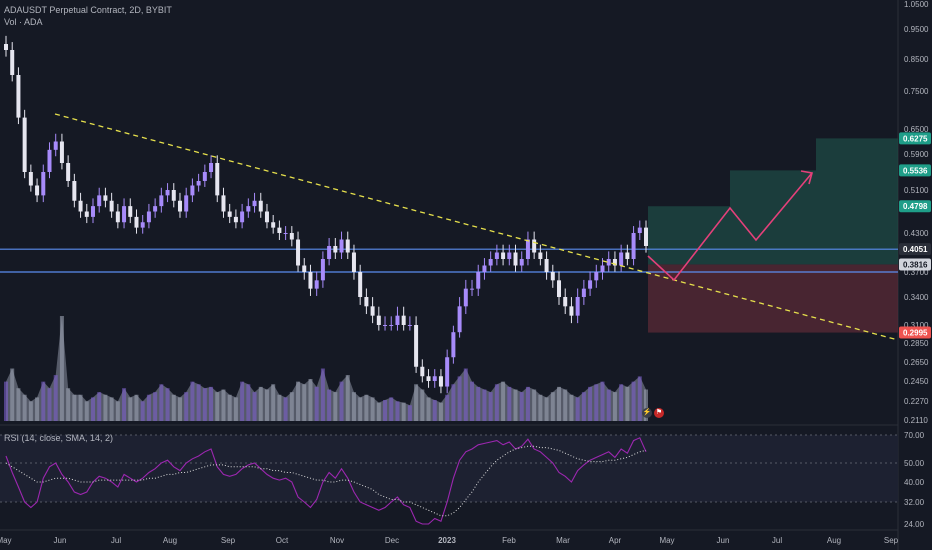 This screenshot has height=550, width=932. Describe the element at coordinates (282, 540) in the screenshot. I see `time-tick-label: Oct` at that location.